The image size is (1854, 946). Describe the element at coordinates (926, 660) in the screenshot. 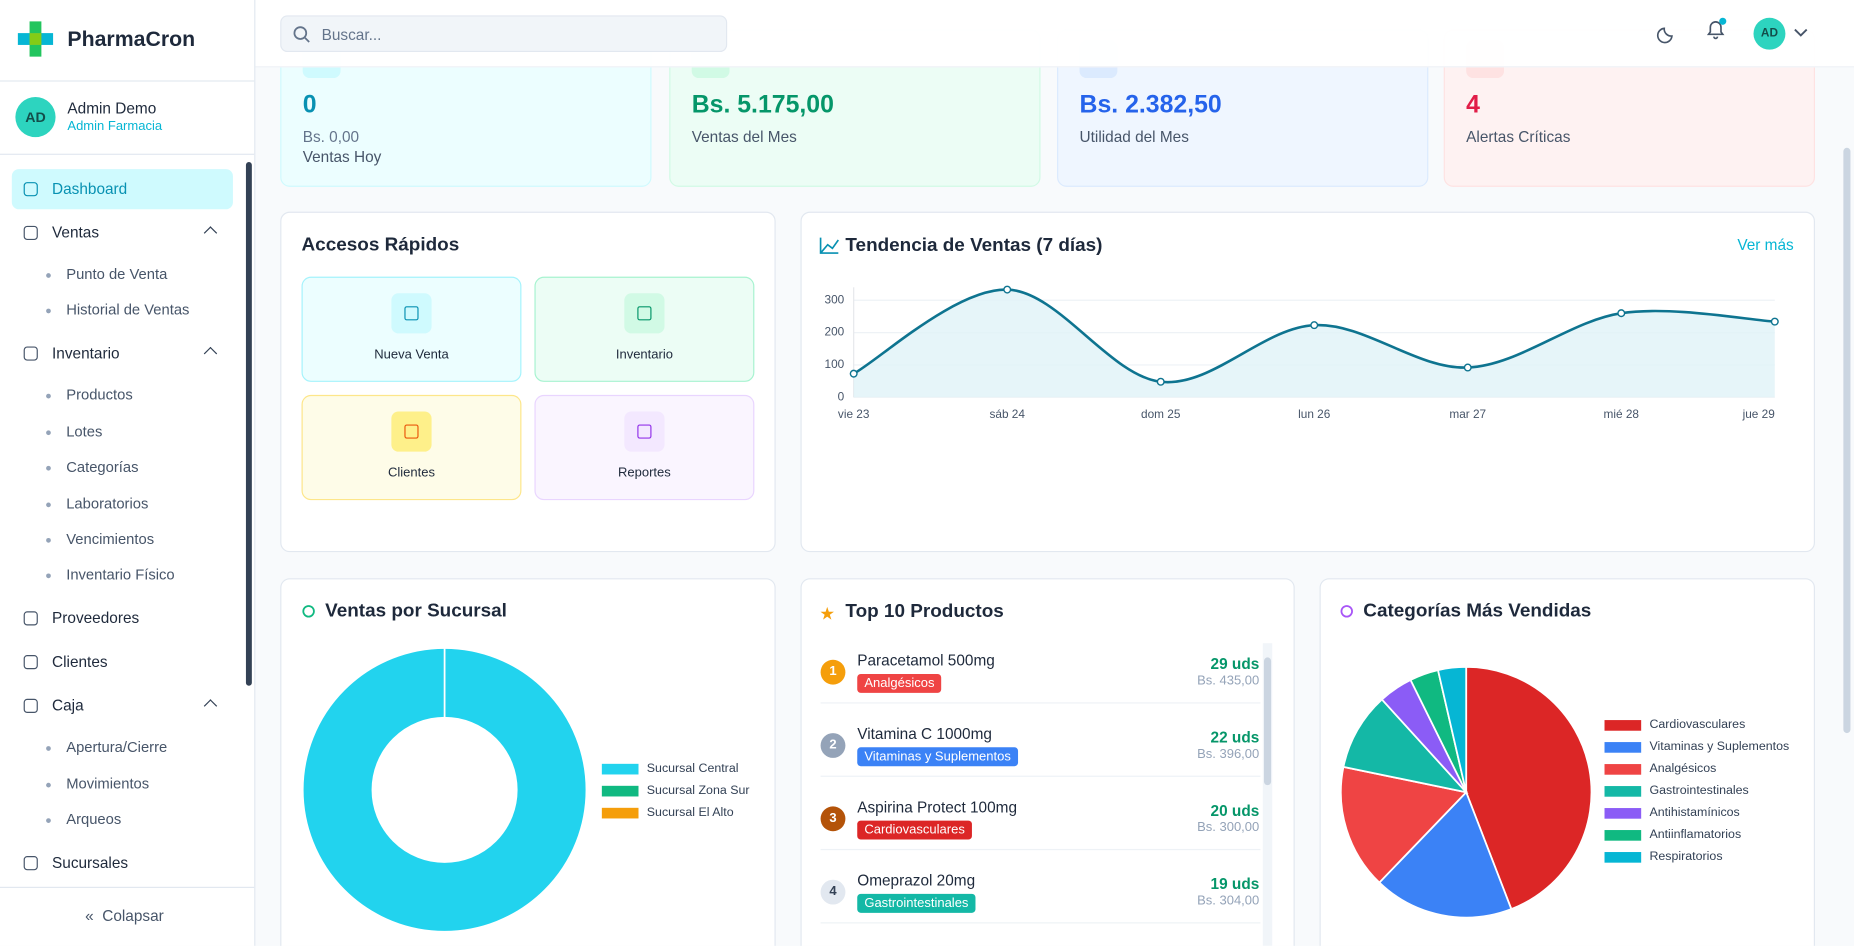

I see `product-name: Paracetamol 500mg` at that location.